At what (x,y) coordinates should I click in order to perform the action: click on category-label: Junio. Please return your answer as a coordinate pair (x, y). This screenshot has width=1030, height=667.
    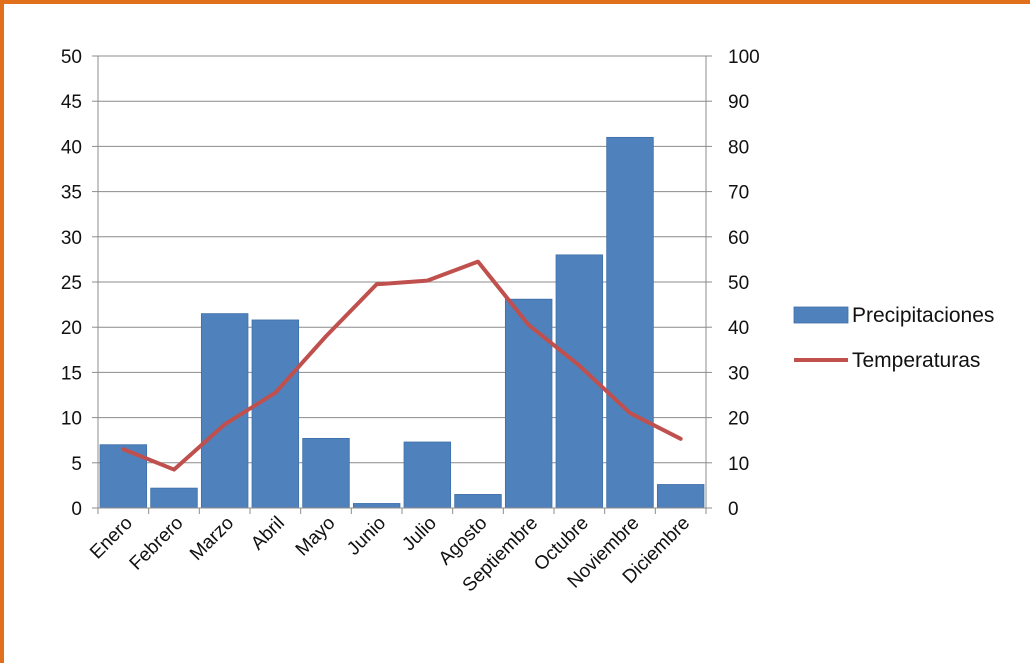
    Looking at the image, I should click on (366, 536).